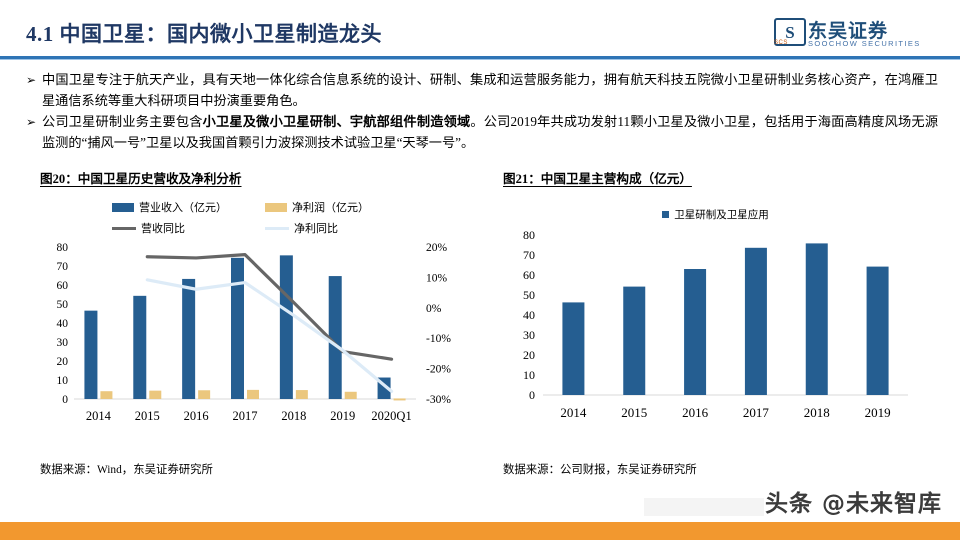  I want to click on logo-submark: SCS, so click(781, 43).